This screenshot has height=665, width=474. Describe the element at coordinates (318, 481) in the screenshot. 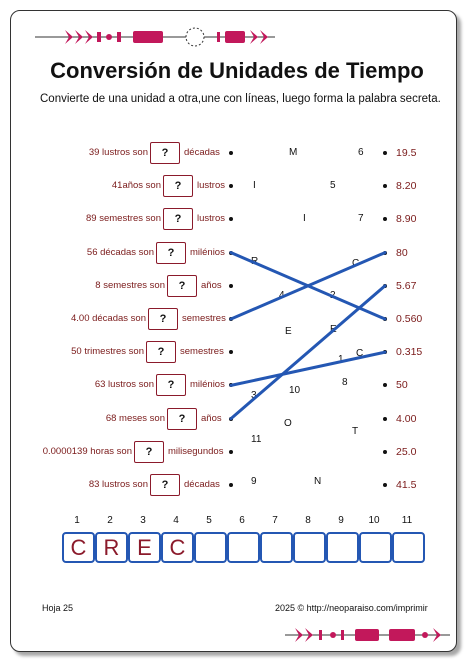

I see `grid-letter: N` at that location.